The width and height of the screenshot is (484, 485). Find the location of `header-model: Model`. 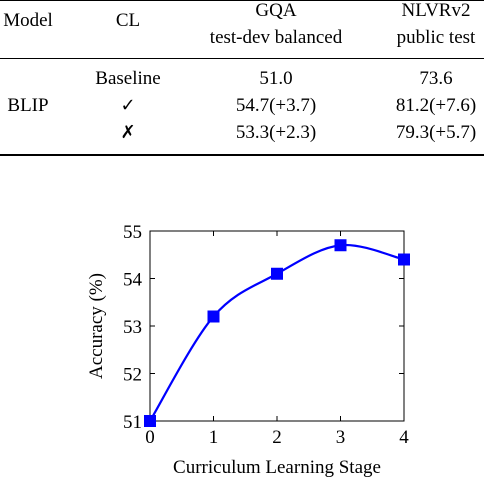

header-model: Model is located at coordinates (28, 20).